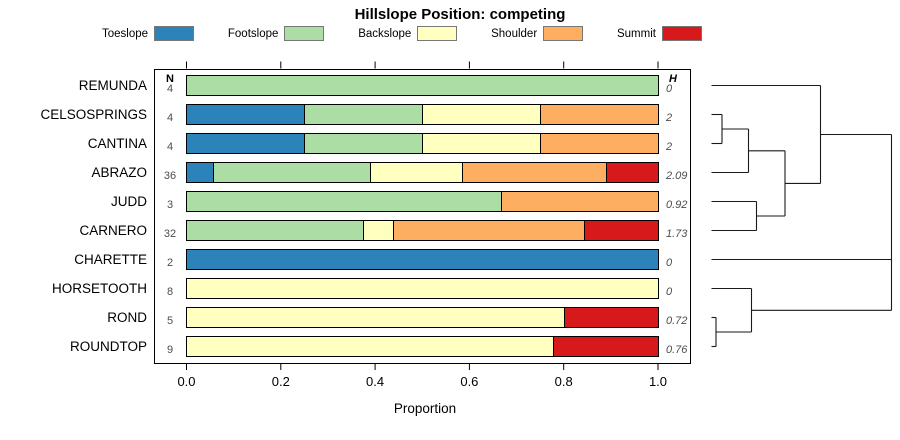 Image resolution: width=900 pixels, height=440 pixels. I want to click on dendrogram, so click(802, 216).